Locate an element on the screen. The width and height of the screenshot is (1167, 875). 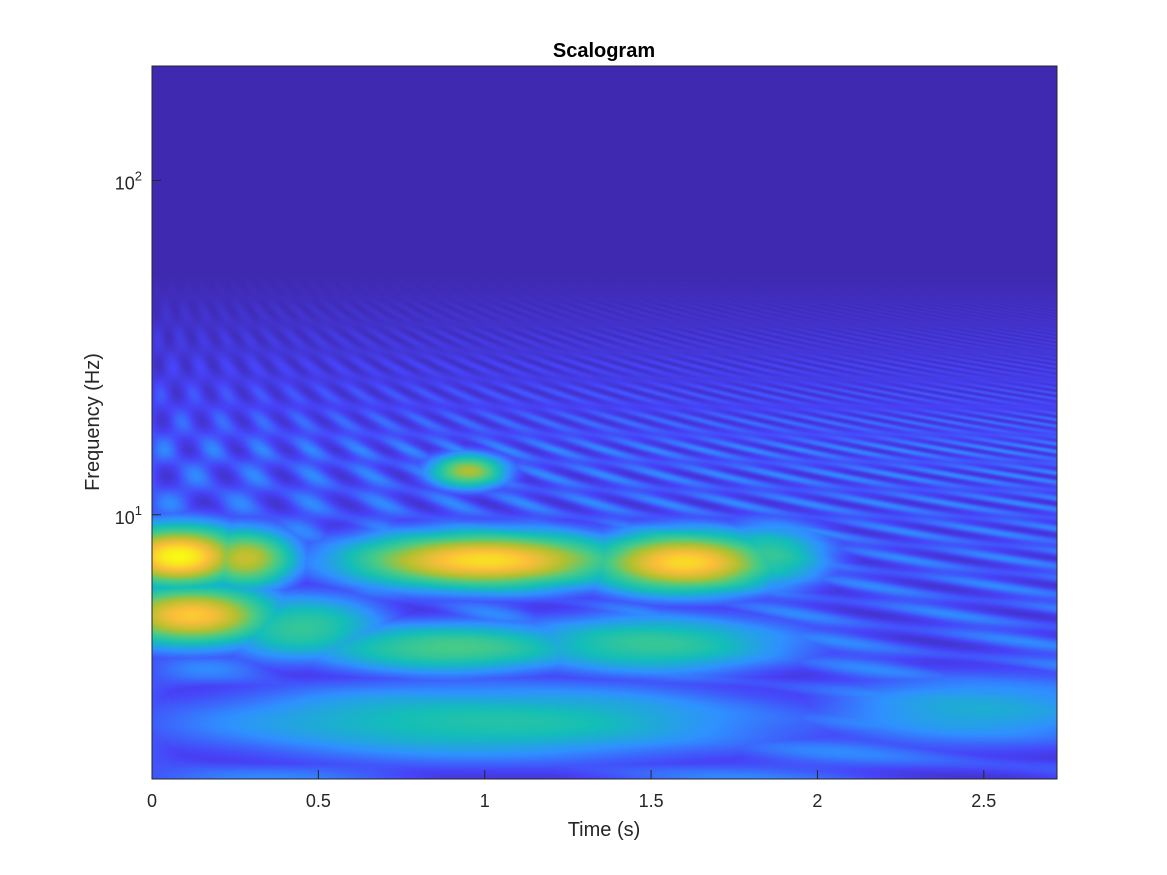
x-axis-label: Time (s) is located at coordinates (604, 830).